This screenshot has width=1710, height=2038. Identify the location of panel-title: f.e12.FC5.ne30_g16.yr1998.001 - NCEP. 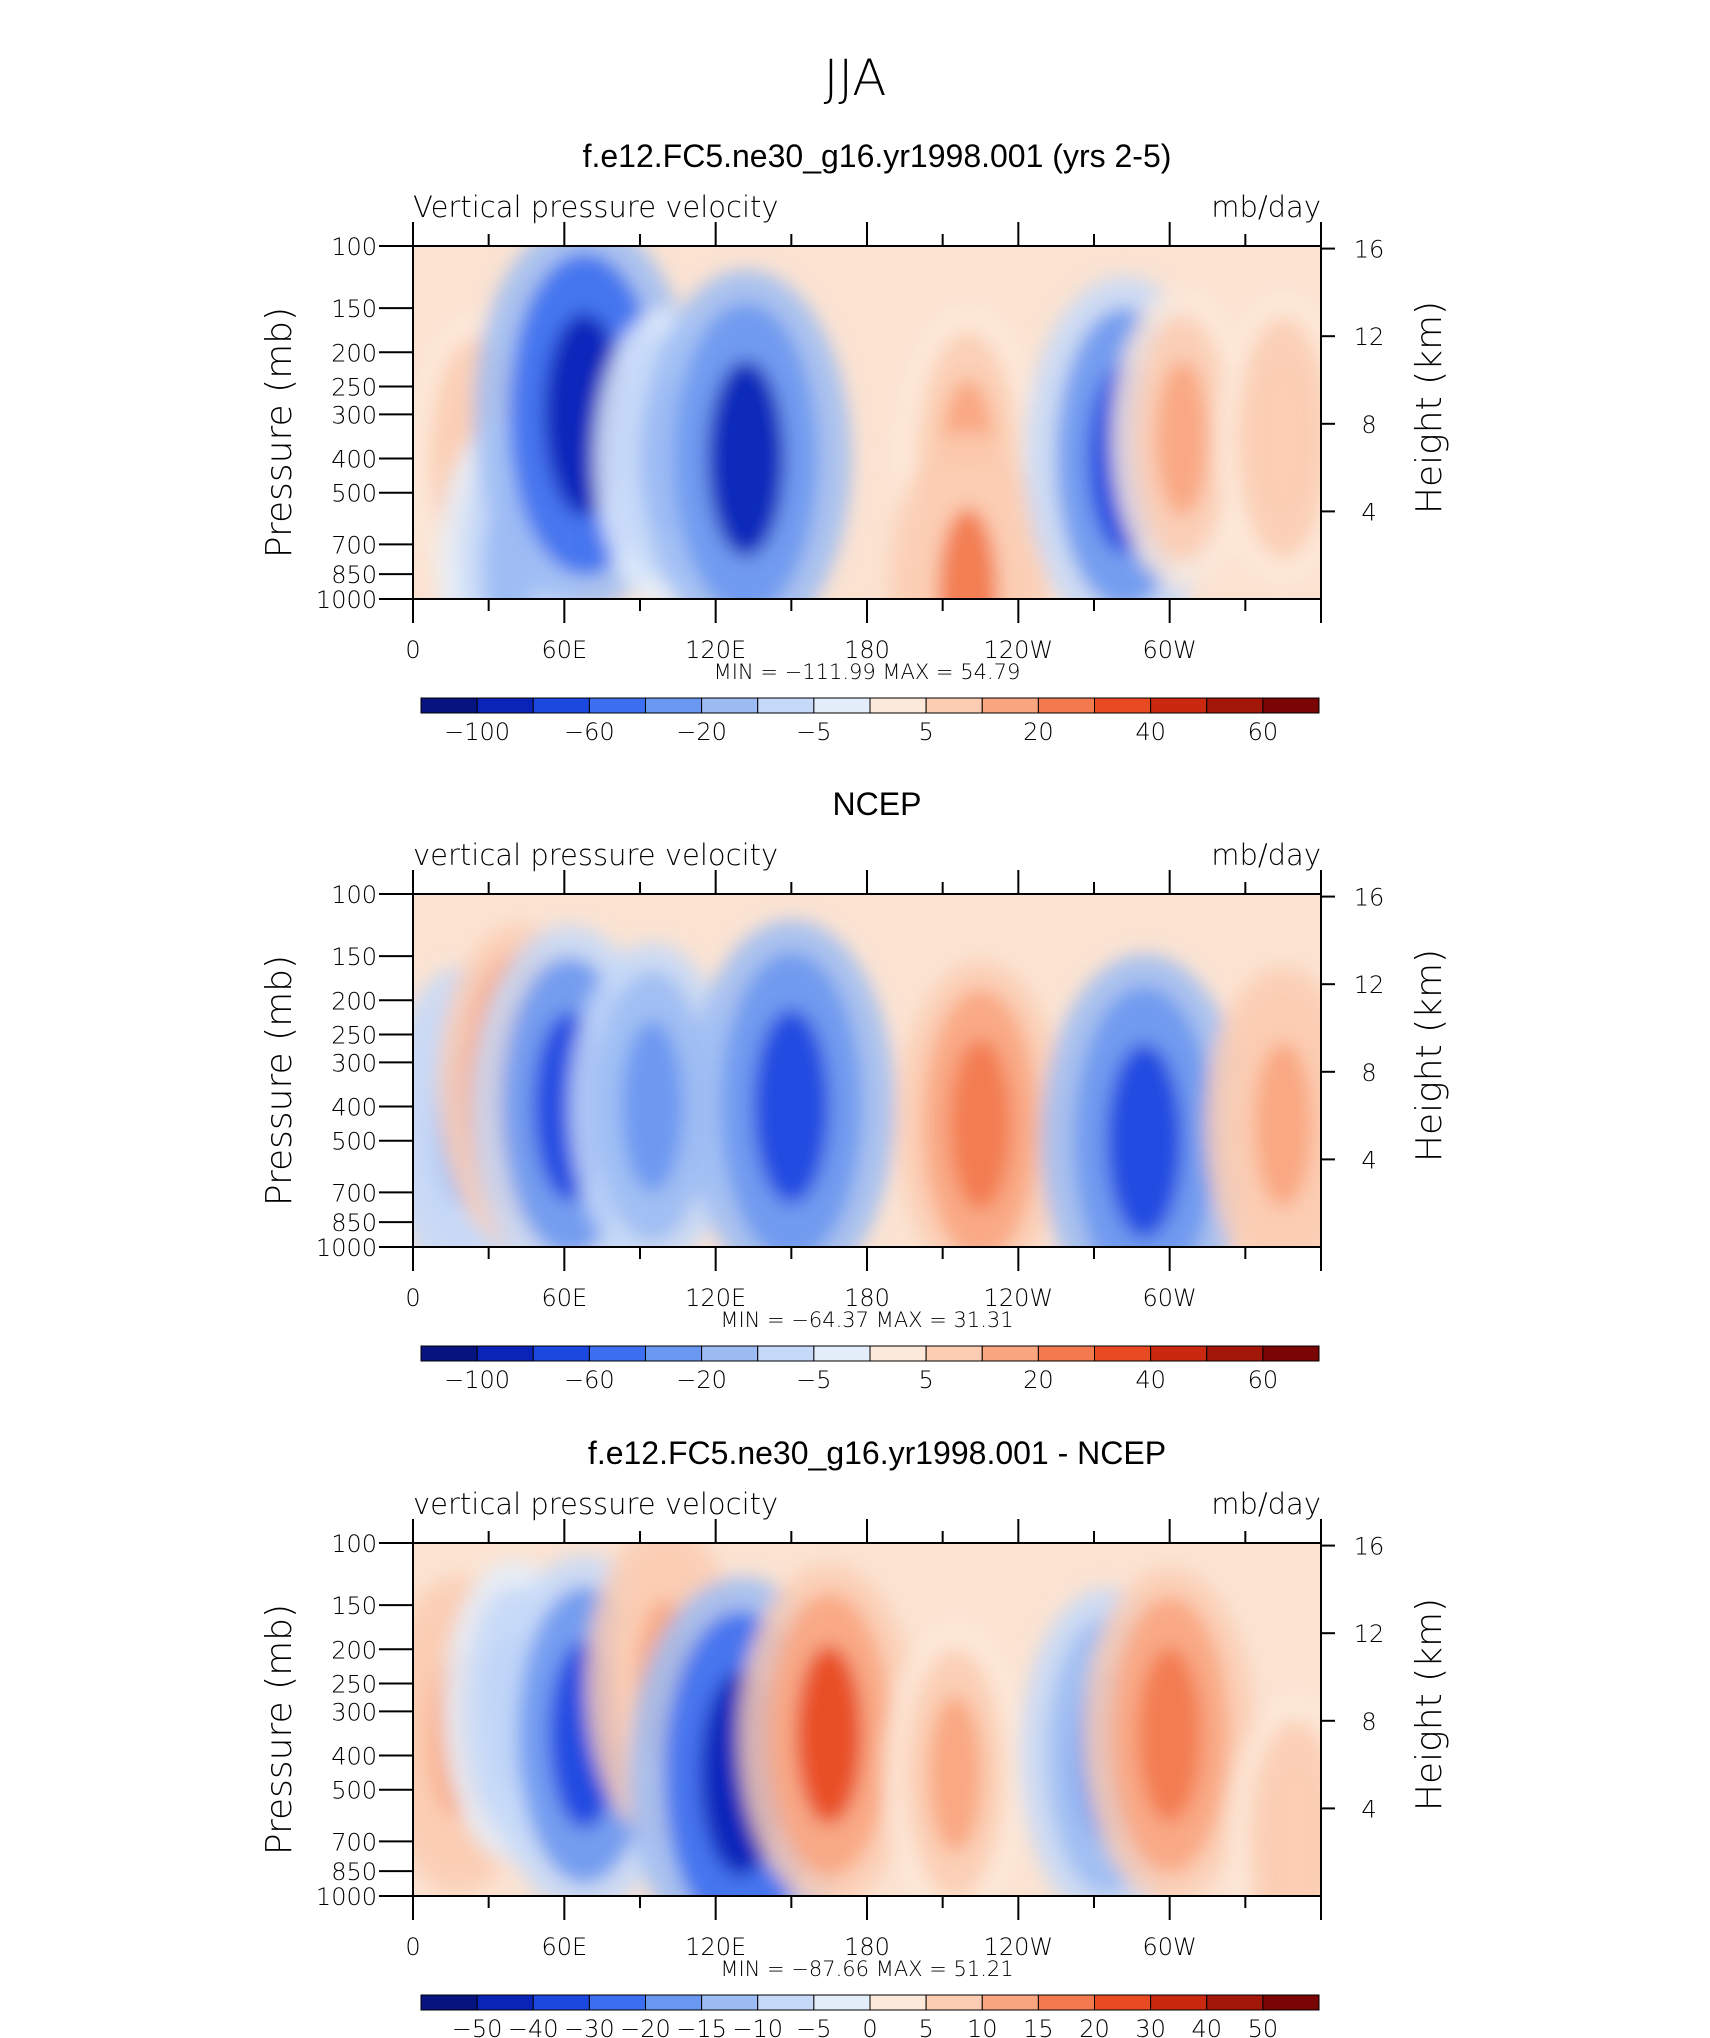
(877, 1453).